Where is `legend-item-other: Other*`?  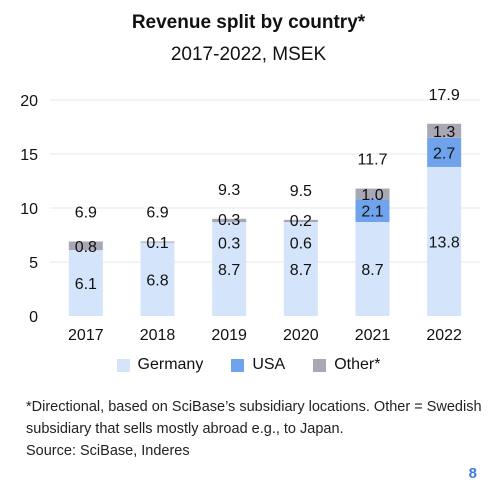
legend-item-other: Other* is located at coordinates (346, 365).